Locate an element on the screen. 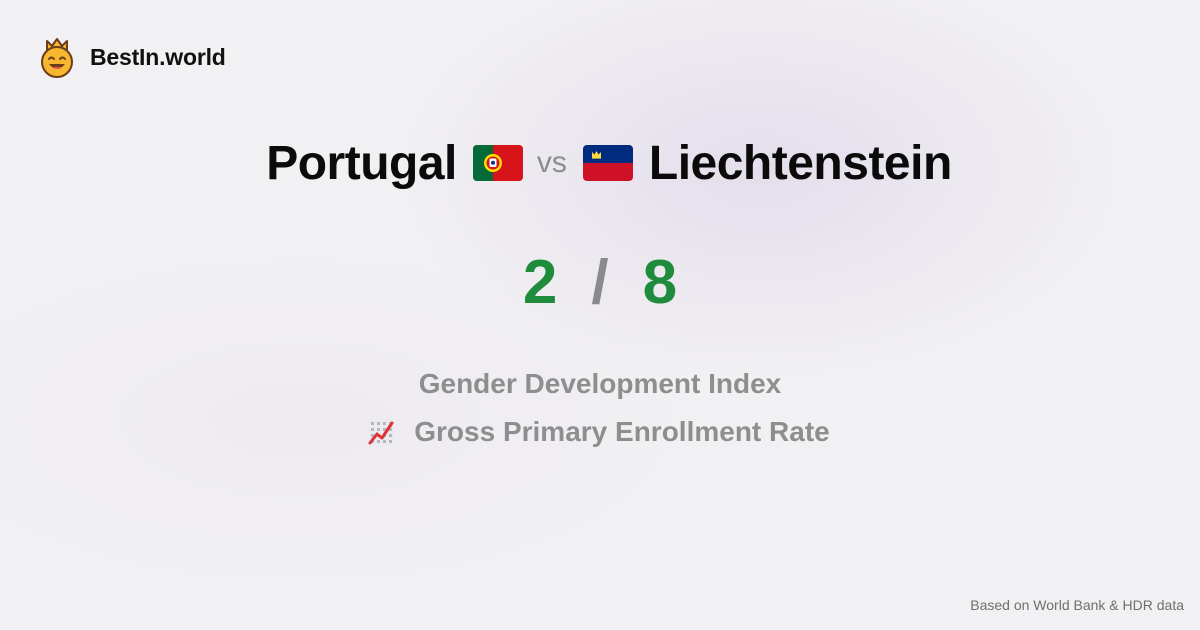 This screenshot has height=630, width=1200. brand-name: BestIn.world is located at coordinates (158, 56).